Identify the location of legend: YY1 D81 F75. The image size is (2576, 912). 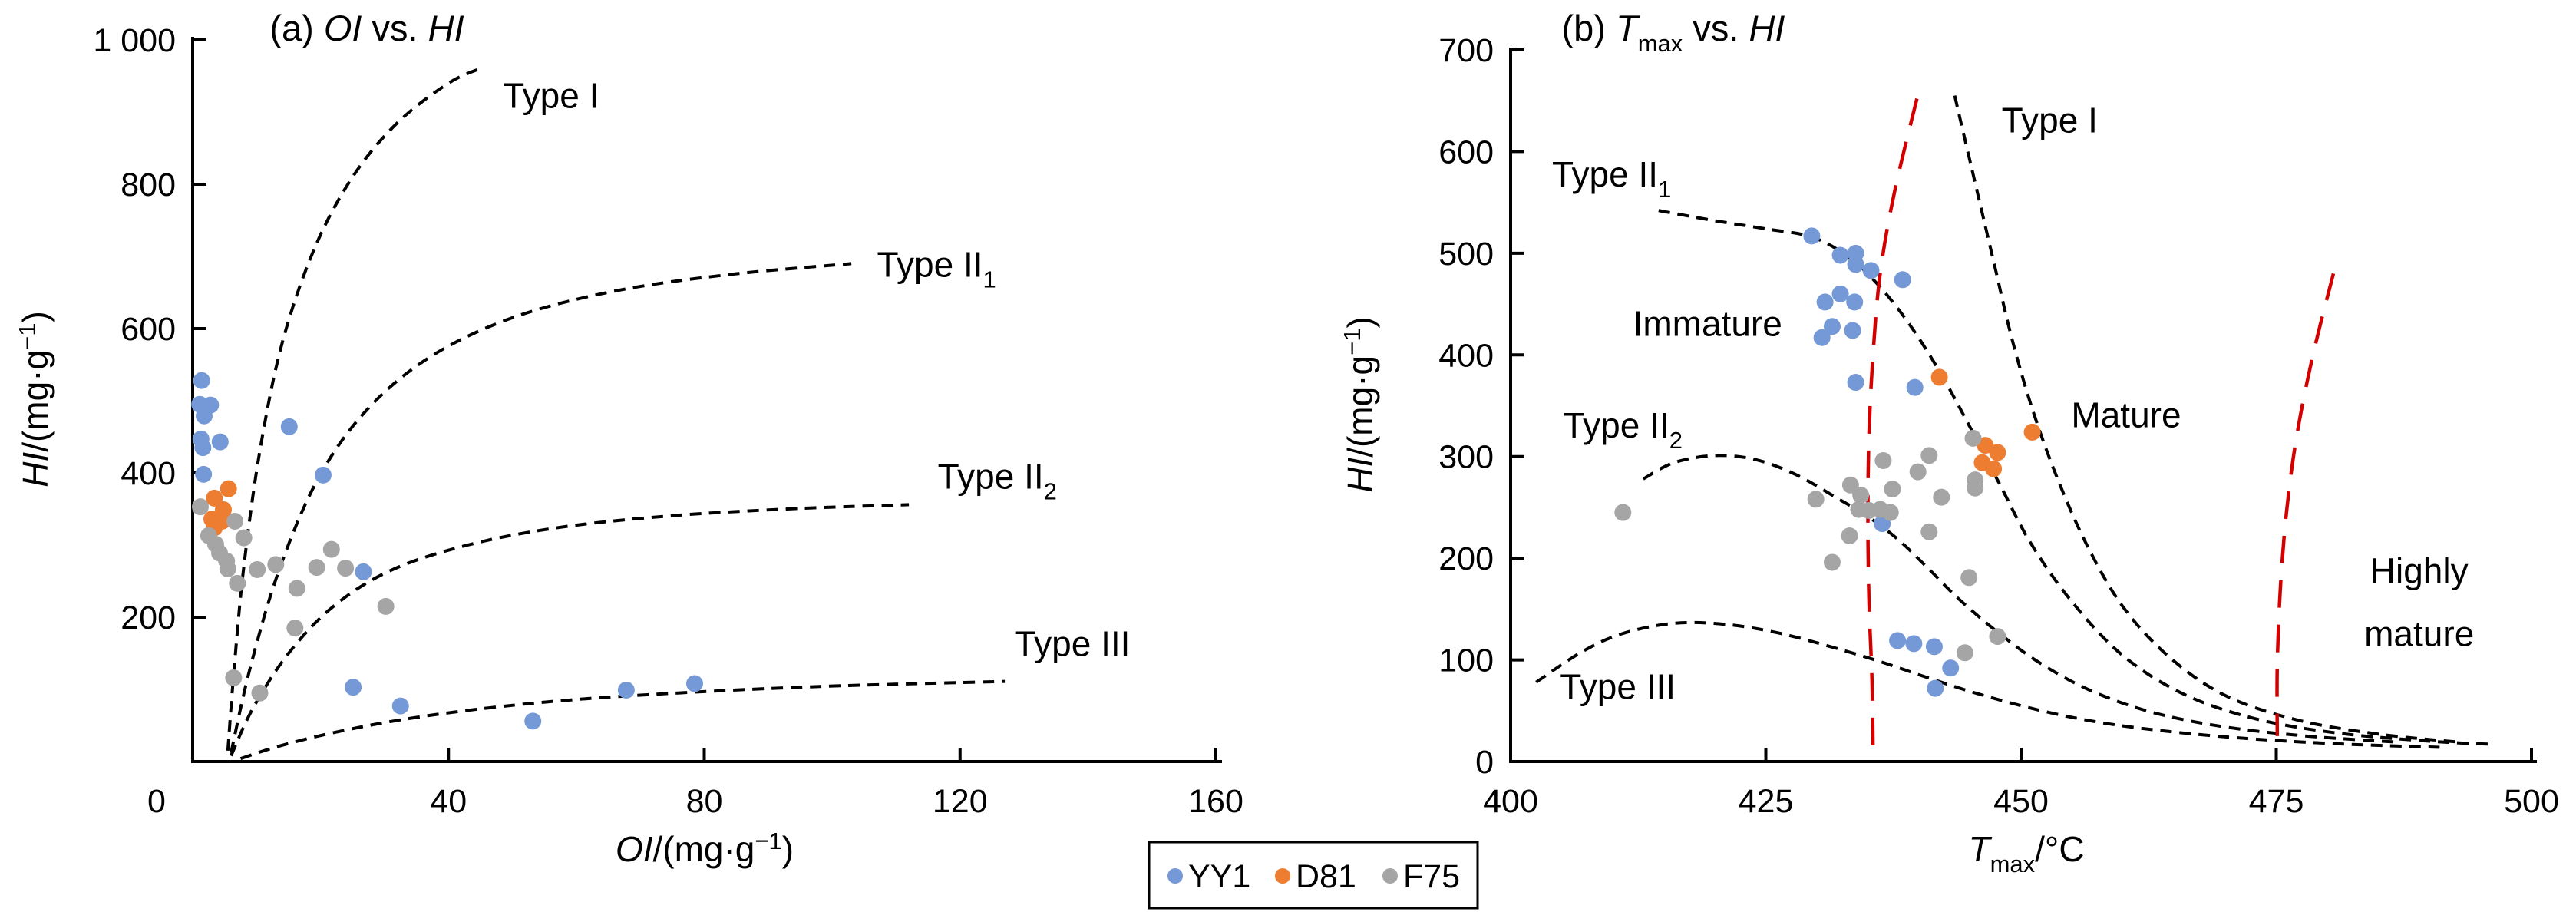
(1313, 875).